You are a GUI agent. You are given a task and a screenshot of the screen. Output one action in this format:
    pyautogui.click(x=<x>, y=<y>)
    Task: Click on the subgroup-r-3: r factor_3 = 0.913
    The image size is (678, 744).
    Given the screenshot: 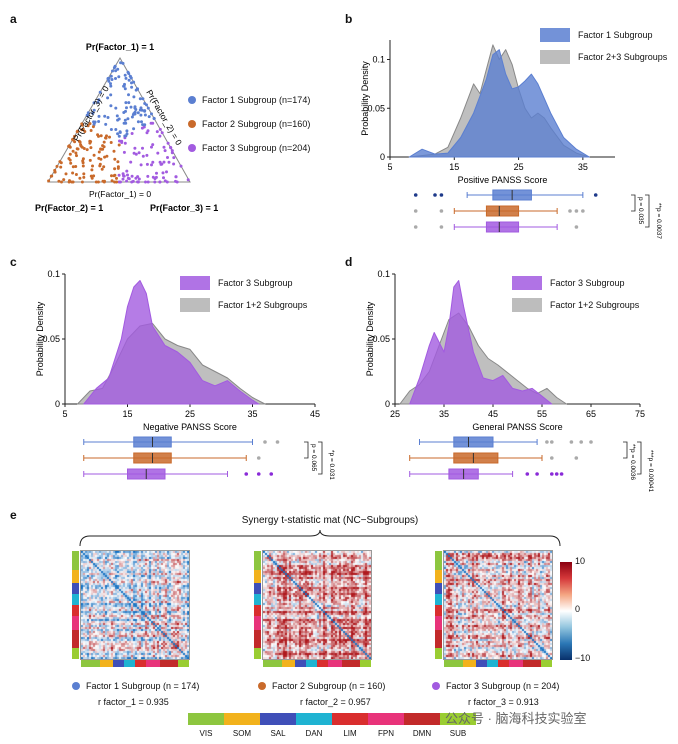 What is the action you would take?
    pyautogui.click(x=503, y=702)
    